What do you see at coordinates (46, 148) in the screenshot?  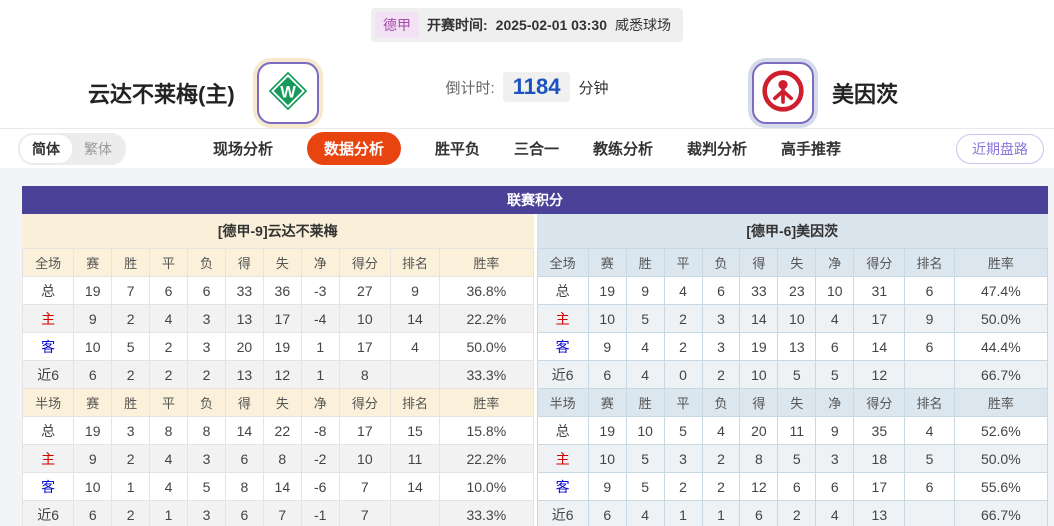 I see `lang-simplified-button: 简体` at bounding box center [46, 148].